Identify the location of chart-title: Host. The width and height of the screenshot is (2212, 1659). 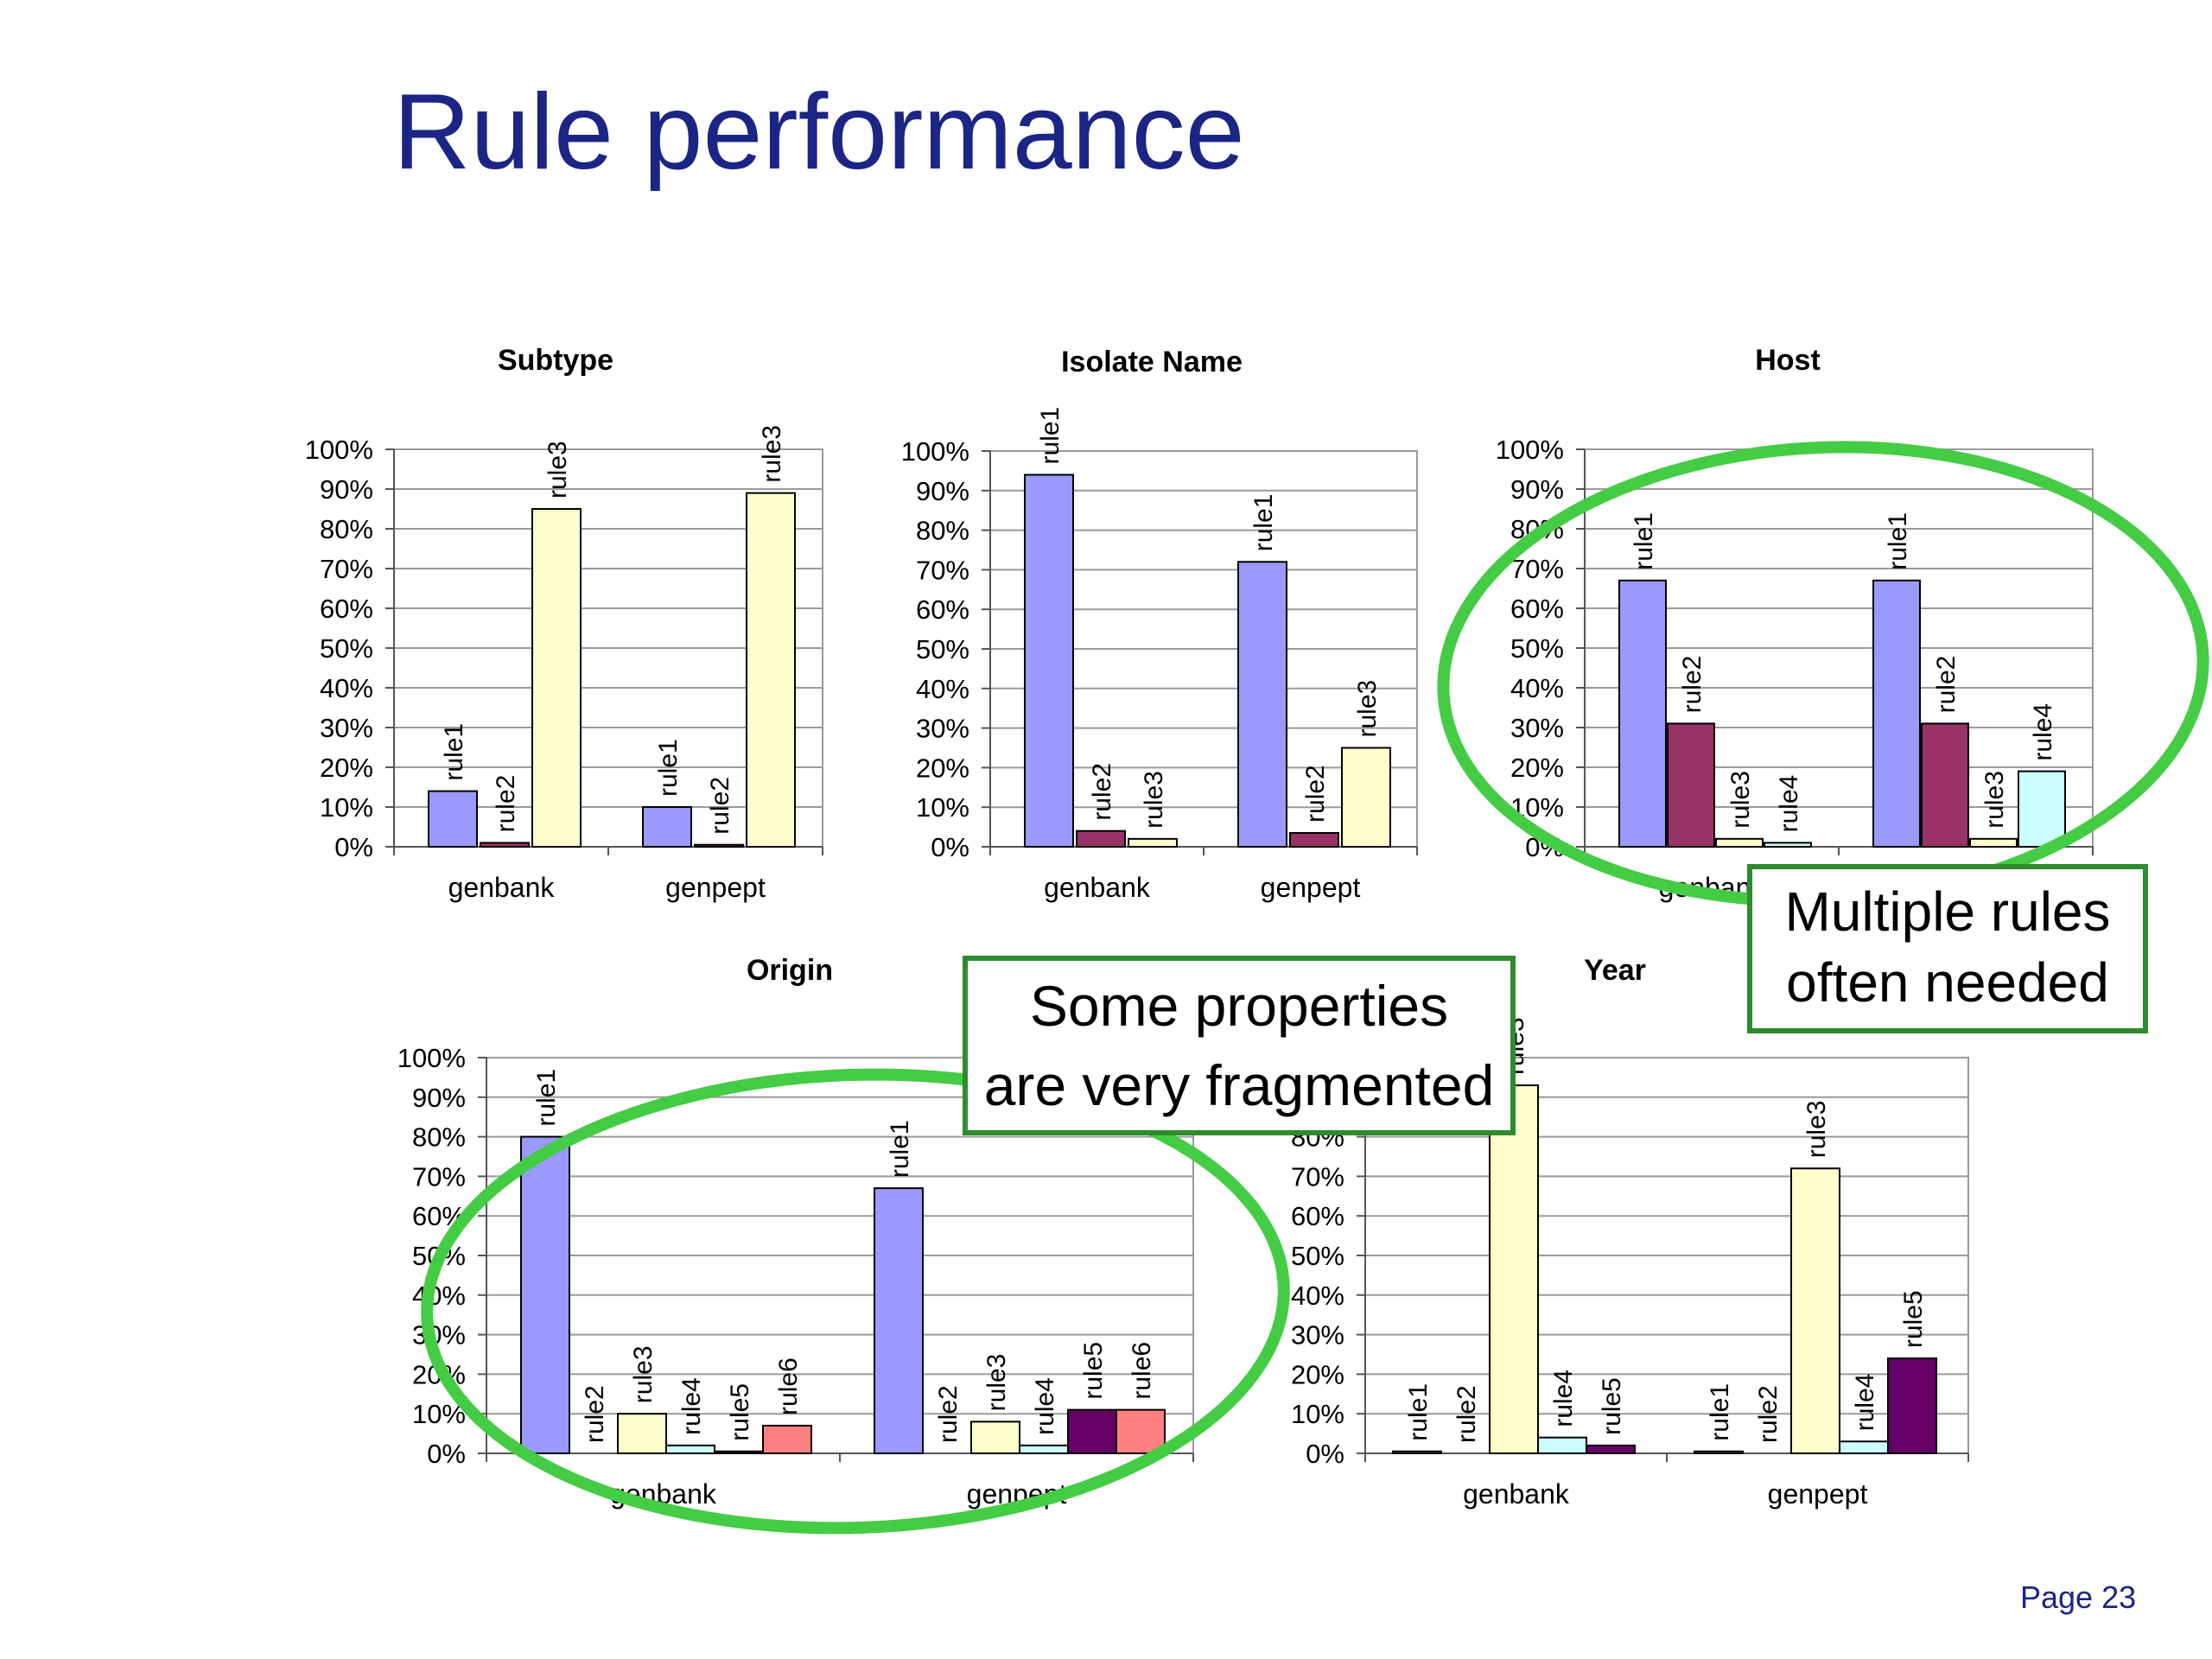
(1788, 360).